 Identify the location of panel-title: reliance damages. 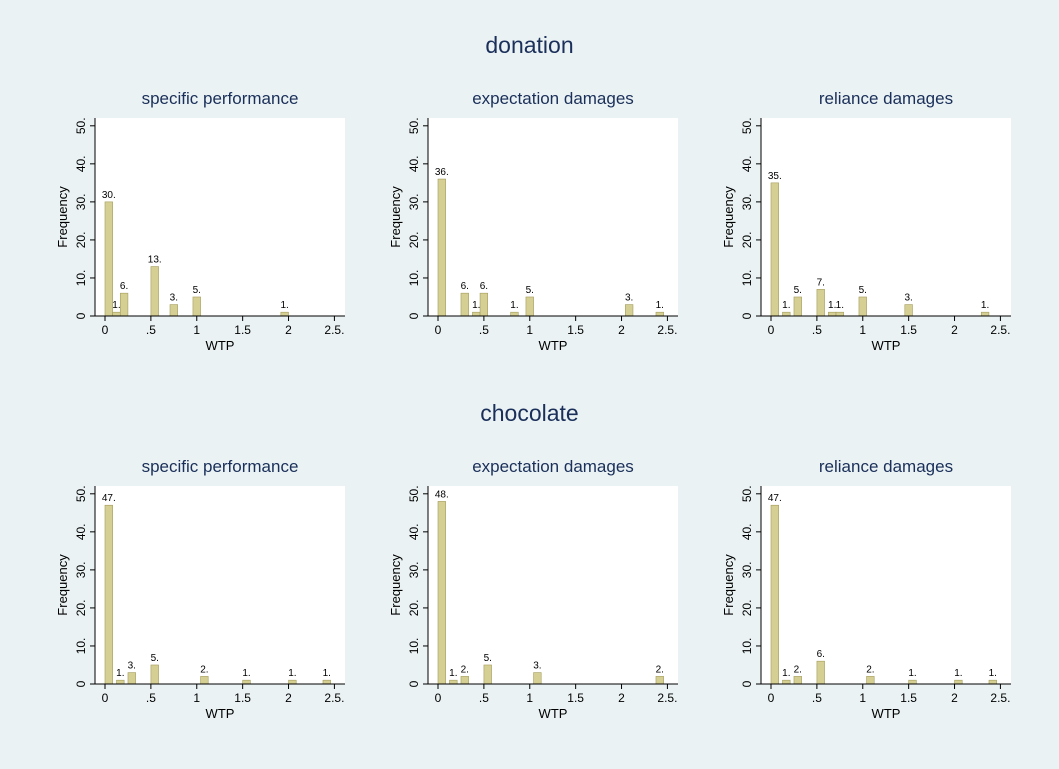
(886, 466).